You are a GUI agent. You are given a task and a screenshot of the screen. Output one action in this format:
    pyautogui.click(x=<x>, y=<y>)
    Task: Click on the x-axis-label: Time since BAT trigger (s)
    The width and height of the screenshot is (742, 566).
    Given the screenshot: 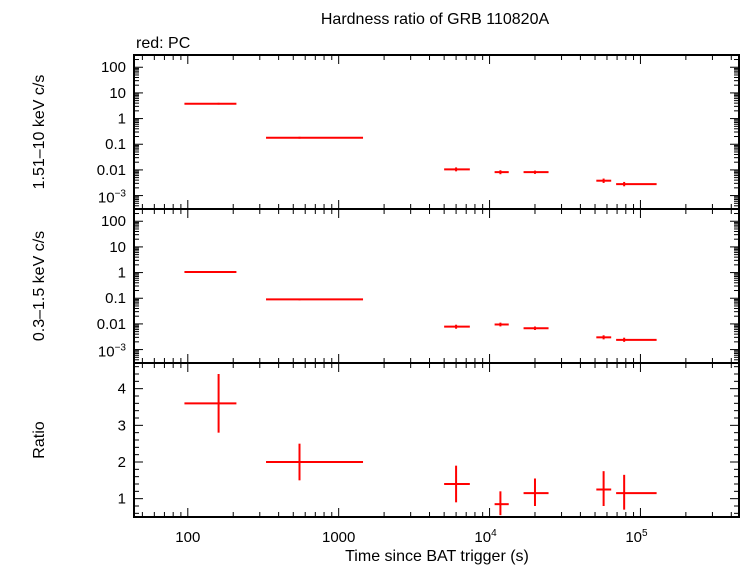 What is the action you would take?
    pyautogui.click(x=437, y=556)
    